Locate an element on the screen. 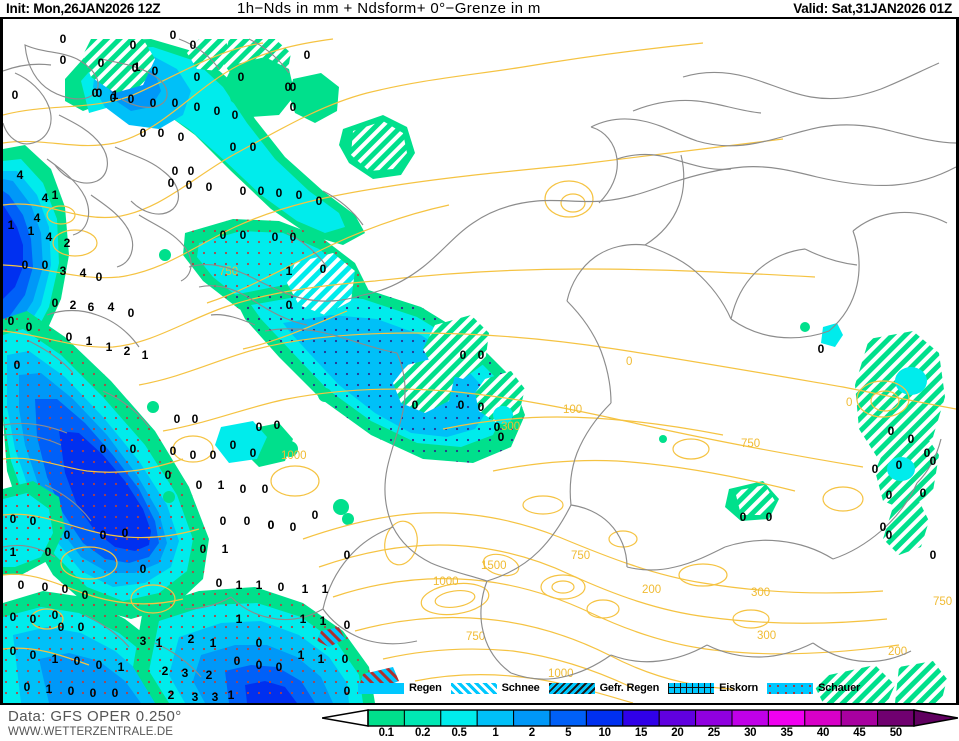 This screenshot has height=741, width=959. legend-item-schauer: Schauer is located at coordinates (813, 688).